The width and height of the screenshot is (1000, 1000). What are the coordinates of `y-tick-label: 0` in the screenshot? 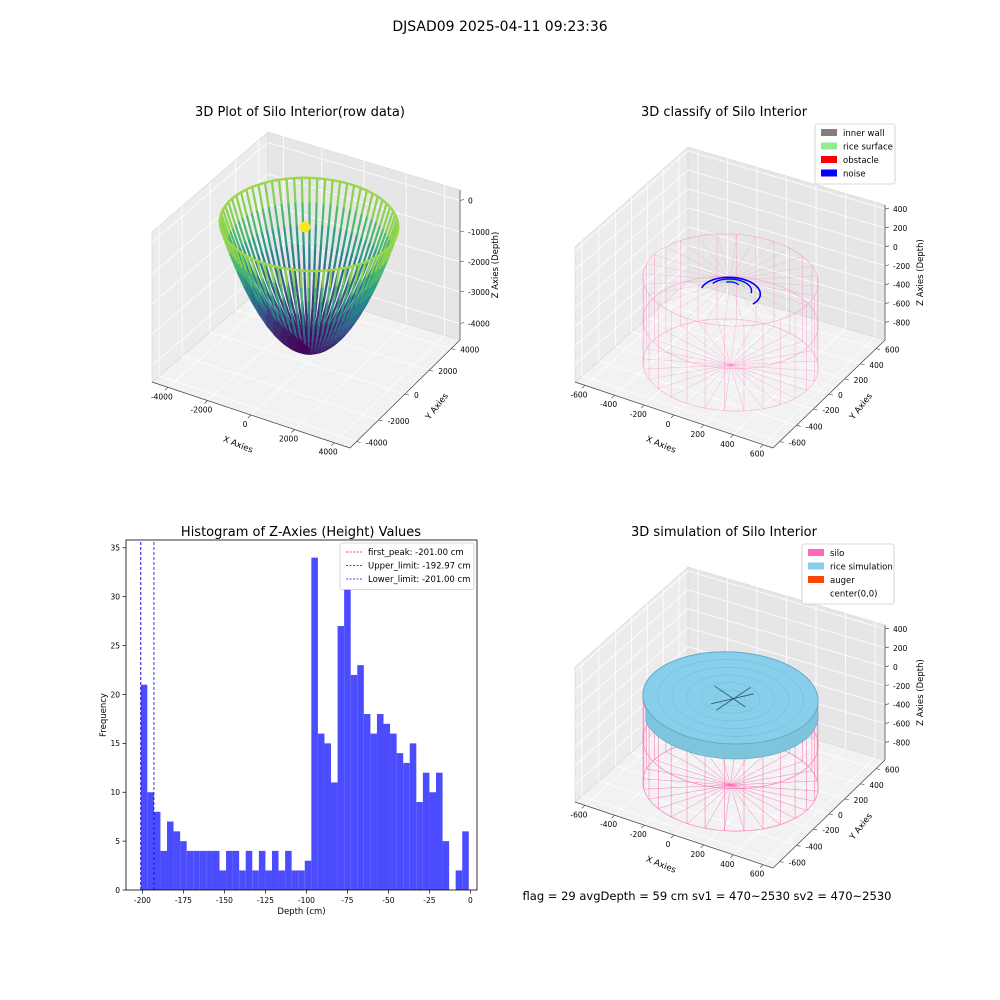 It's located at (840, 815).